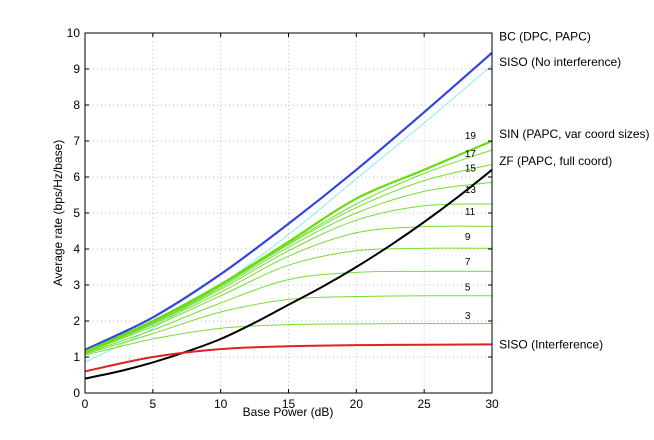  Describe the element at coordinates (288, 358) in the screenshot. I see `series-line-siso_int` at that location.